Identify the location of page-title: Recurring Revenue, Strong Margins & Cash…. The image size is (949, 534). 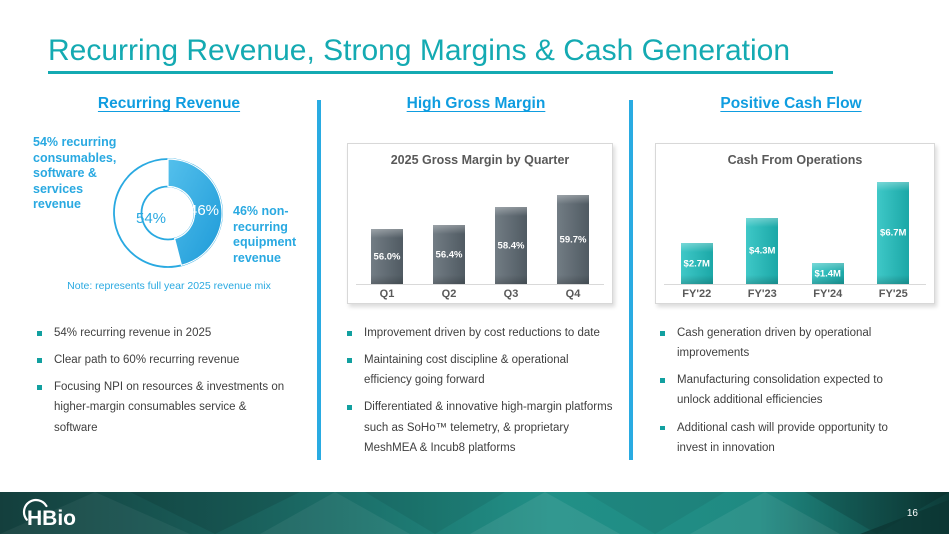
(419, 50).